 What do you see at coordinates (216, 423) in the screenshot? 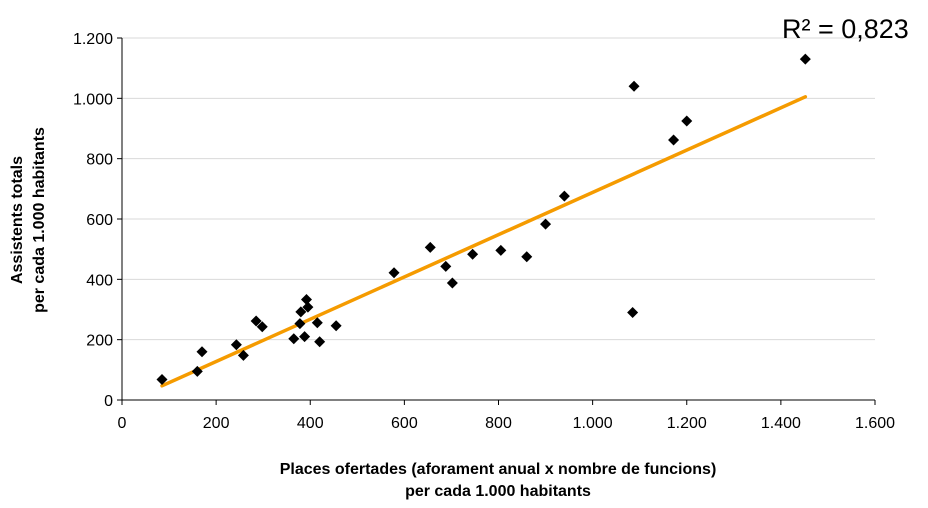
I see `x-tick-label-1: 200` at bounding box center [216, 423].